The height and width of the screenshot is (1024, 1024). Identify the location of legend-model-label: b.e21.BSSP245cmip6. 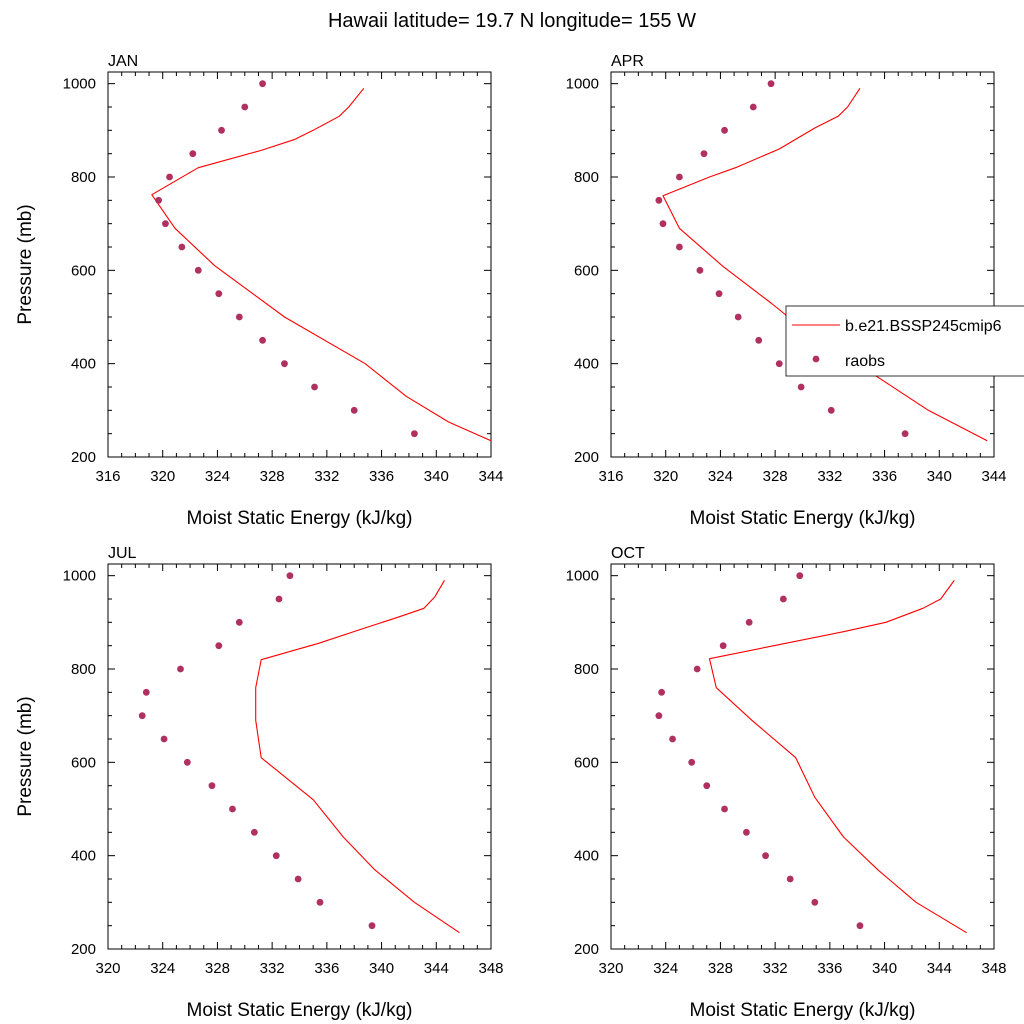
(923, 326).